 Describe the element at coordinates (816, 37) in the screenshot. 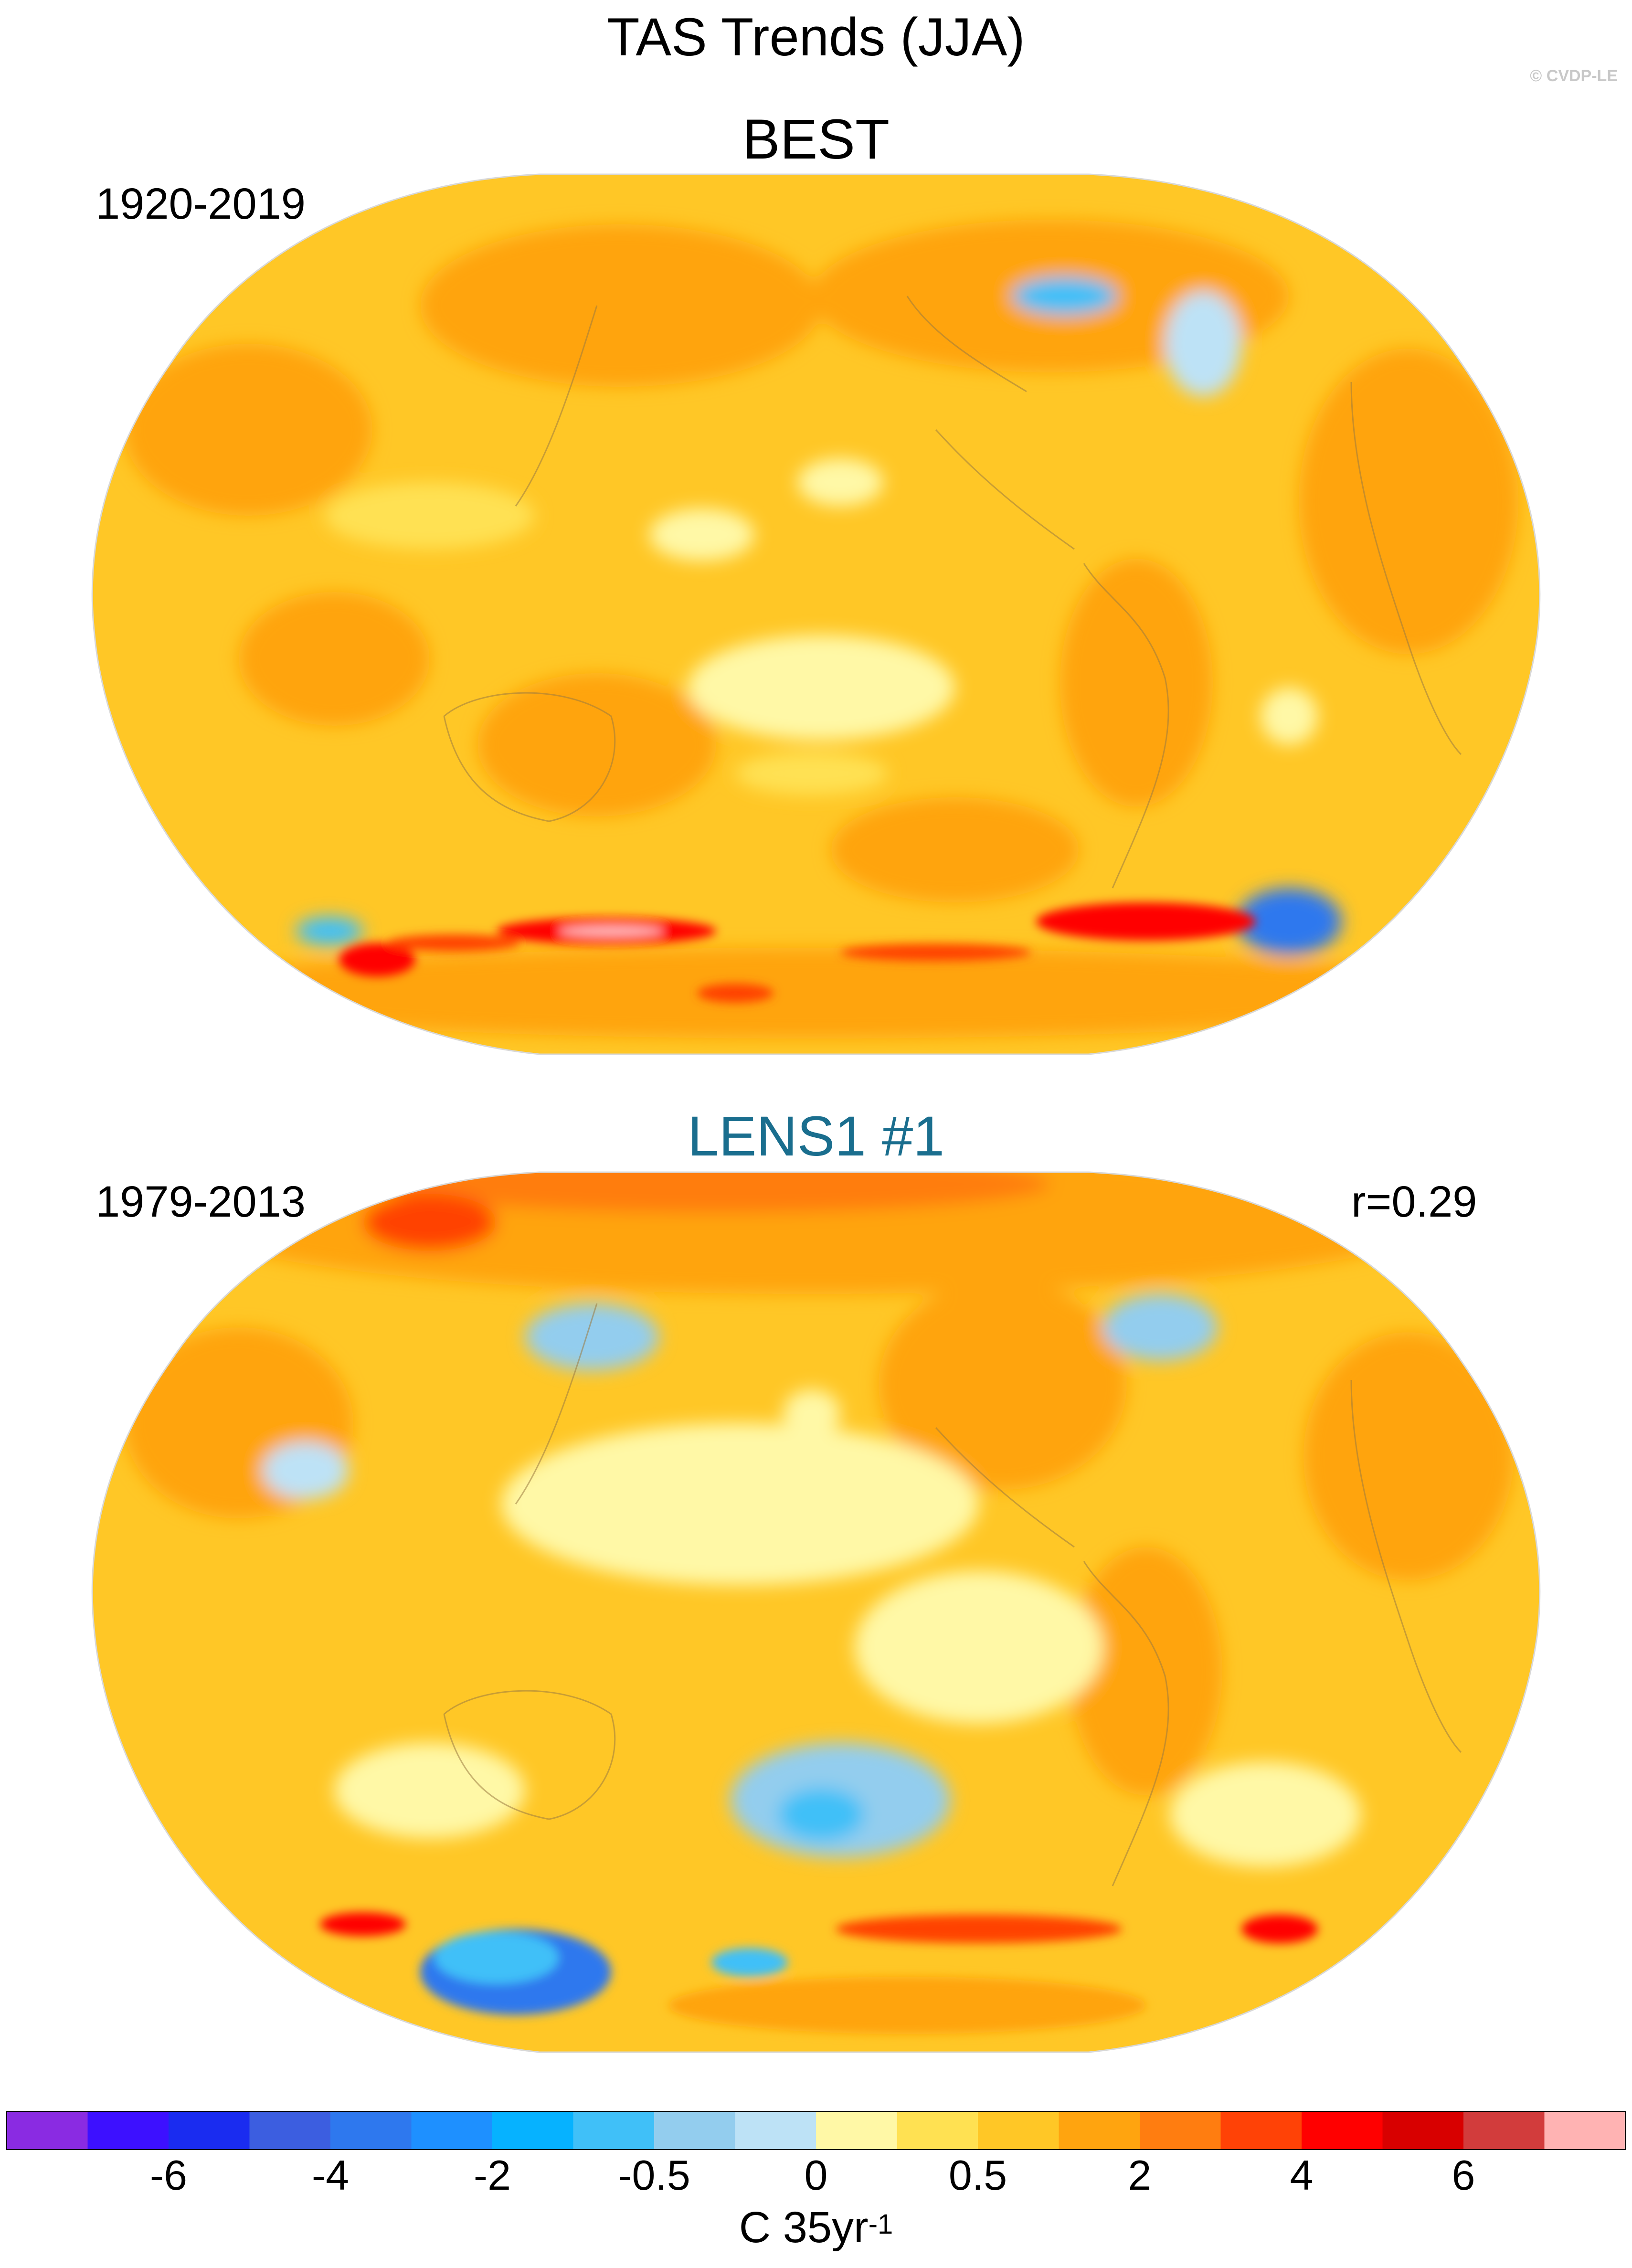

I see `figure-title: TAS Trends (JJA)` at that location.